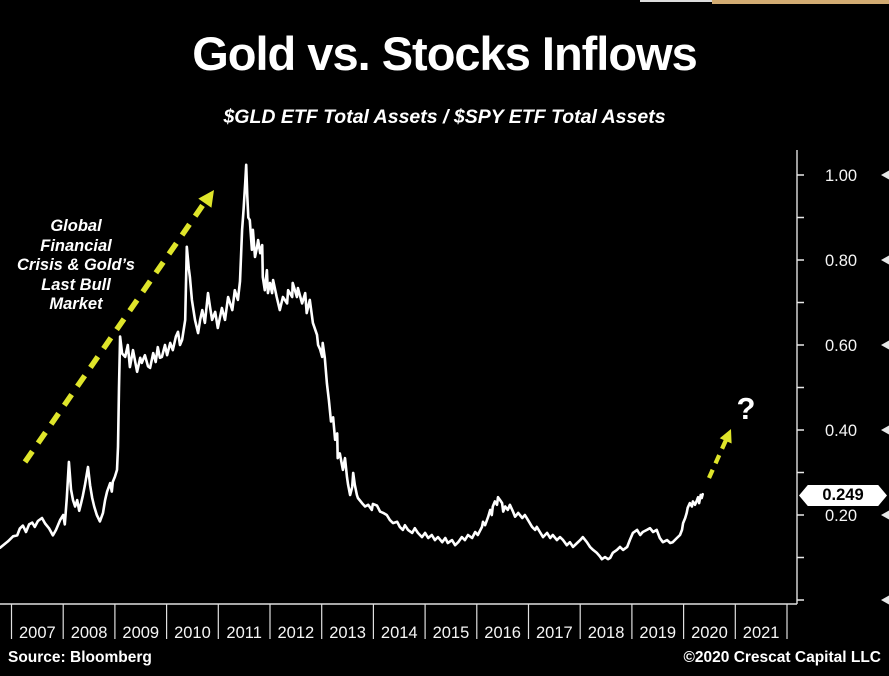  What do you see at coordinates (725, 436) in the screenshot?
I see `projection-arrow-head` at bounding box center [725, 436].